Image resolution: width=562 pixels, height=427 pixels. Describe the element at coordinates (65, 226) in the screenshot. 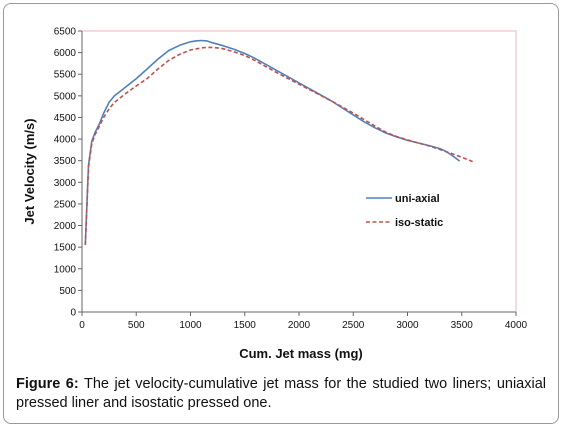

I see `y-tick-label: 2000` at that location.